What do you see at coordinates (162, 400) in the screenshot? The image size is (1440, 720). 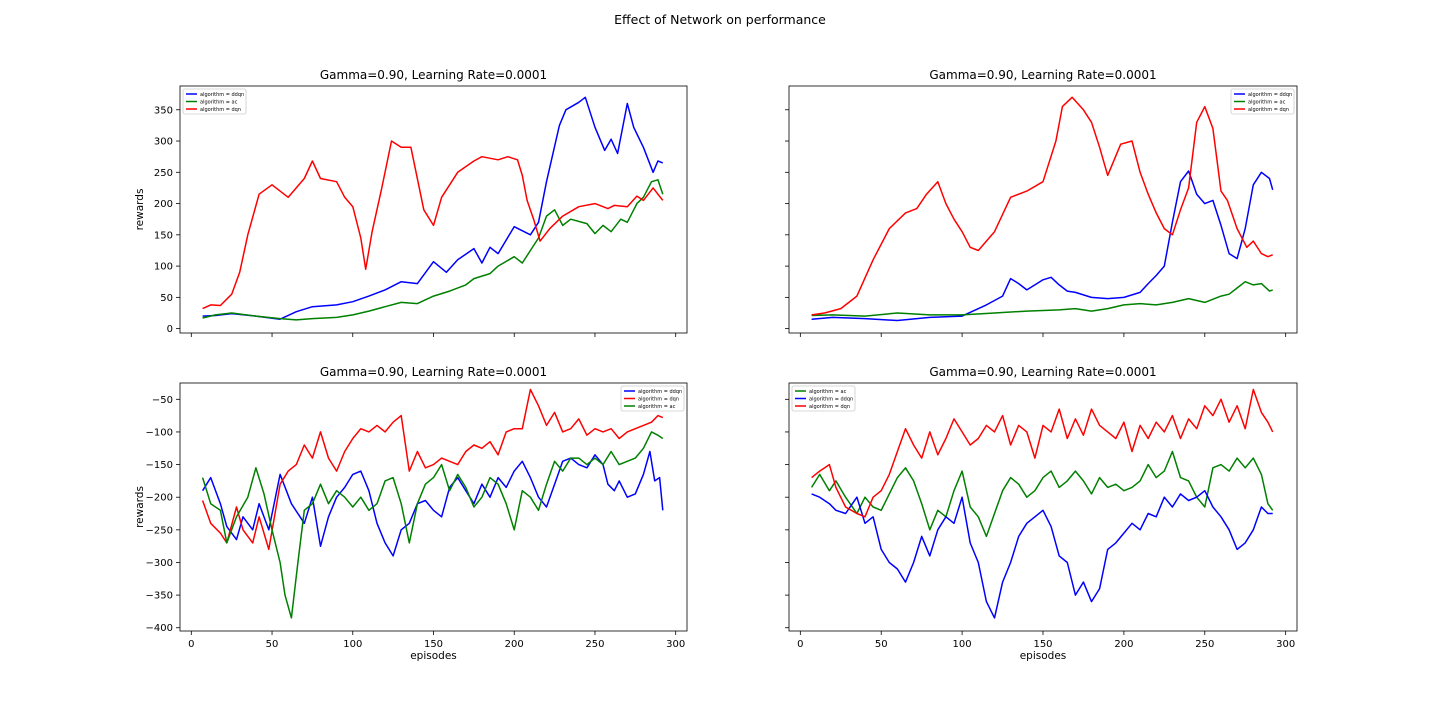 I see `y-tick-label: −50` at bounding box center [162, 400].